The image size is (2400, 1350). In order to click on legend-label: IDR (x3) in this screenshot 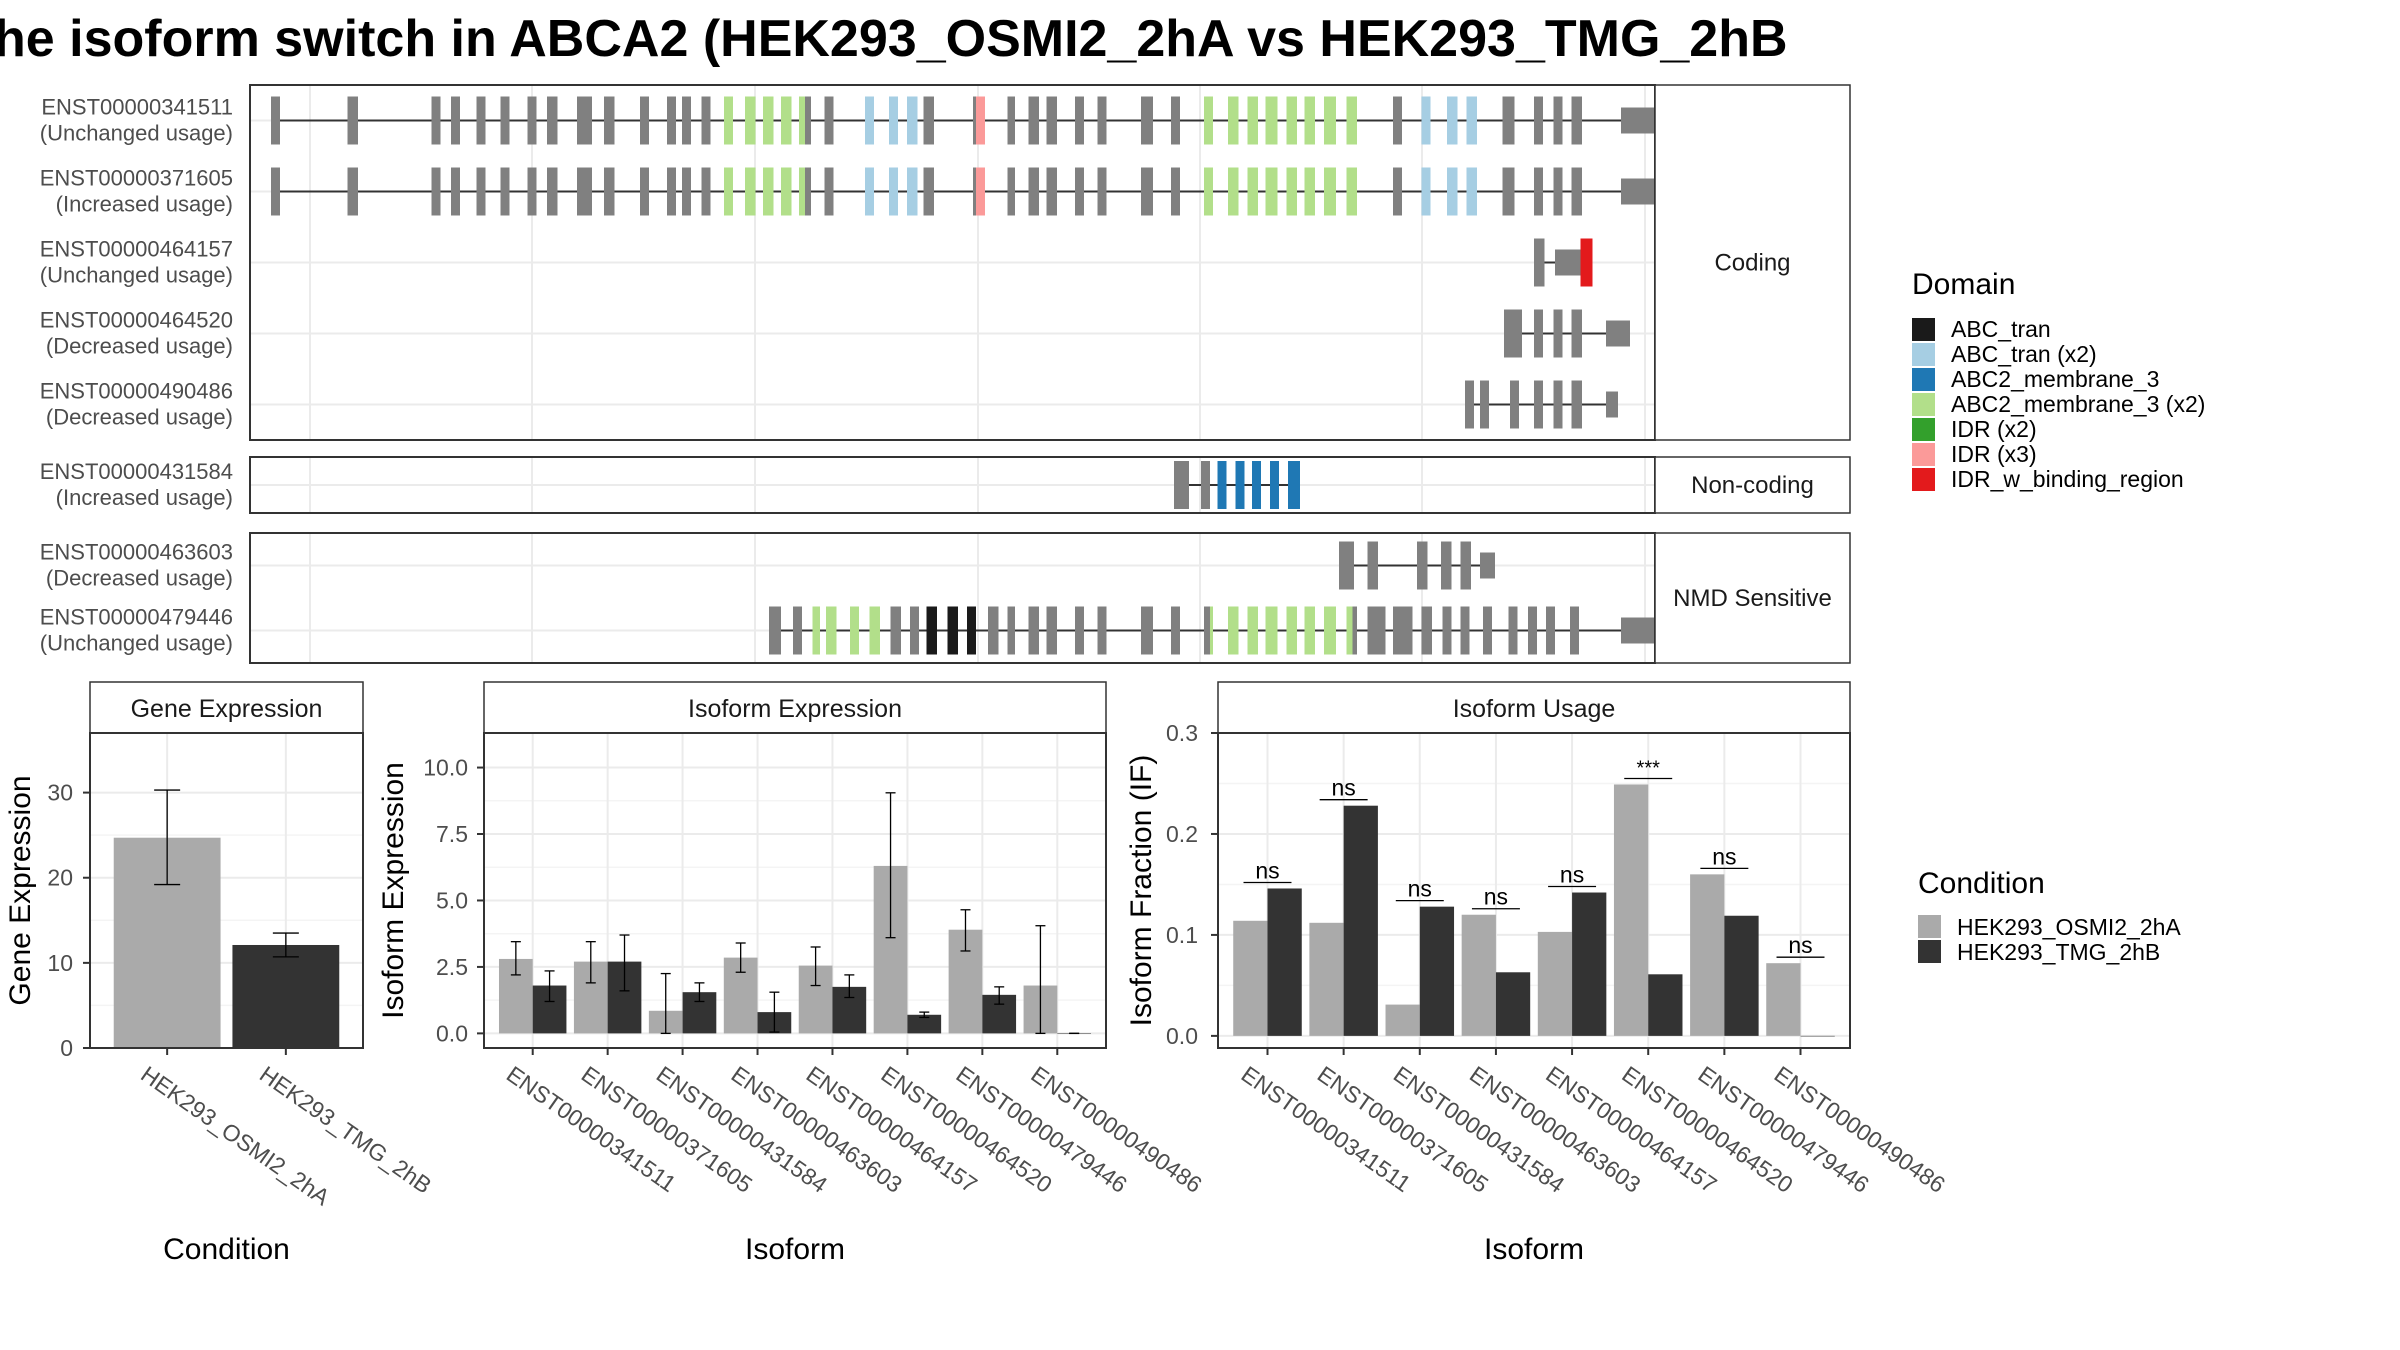, I will do `click(1994, 454)`.